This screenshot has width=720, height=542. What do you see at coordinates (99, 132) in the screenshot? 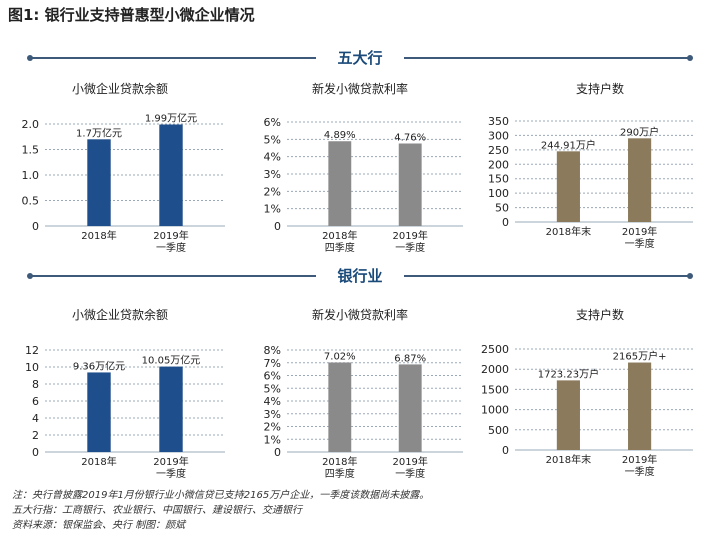
I see `data-label: 1.7万亿元` at bounding box center [99, 132].